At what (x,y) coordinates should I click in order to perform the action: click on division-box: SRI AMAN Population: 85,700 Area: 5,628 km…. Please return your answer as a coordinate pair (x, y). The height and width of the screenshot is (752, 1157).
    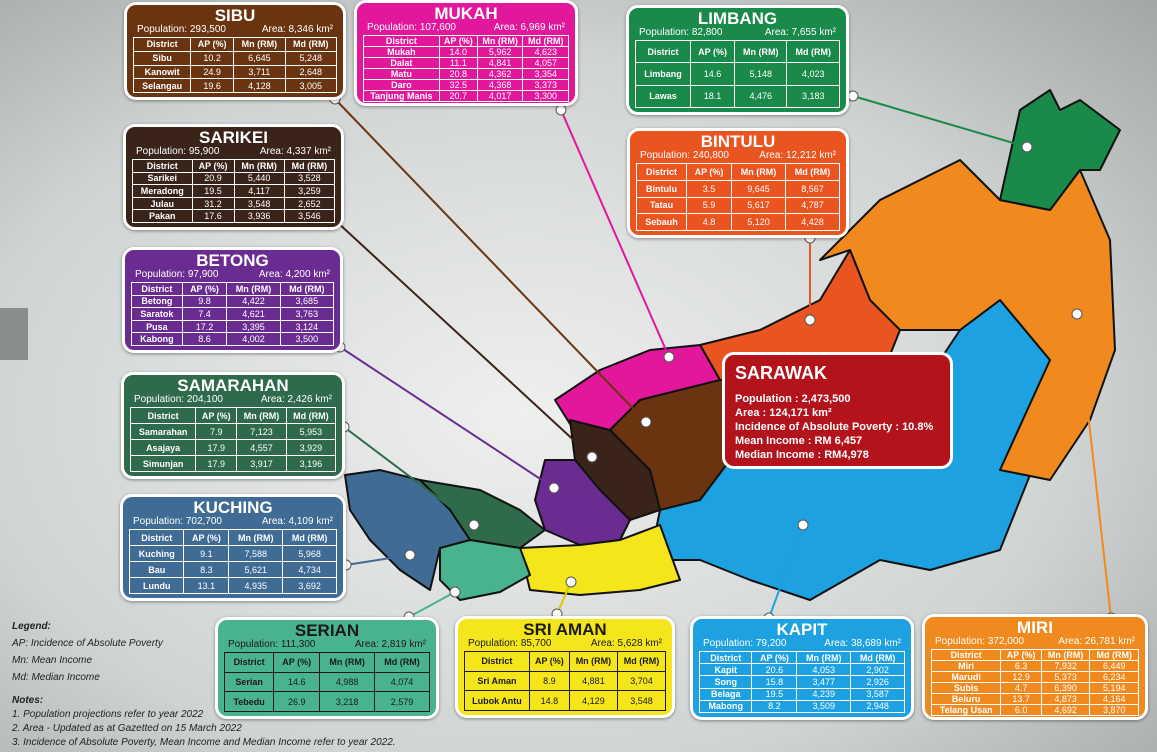
    Looking at the image, I should click on (565, 667).